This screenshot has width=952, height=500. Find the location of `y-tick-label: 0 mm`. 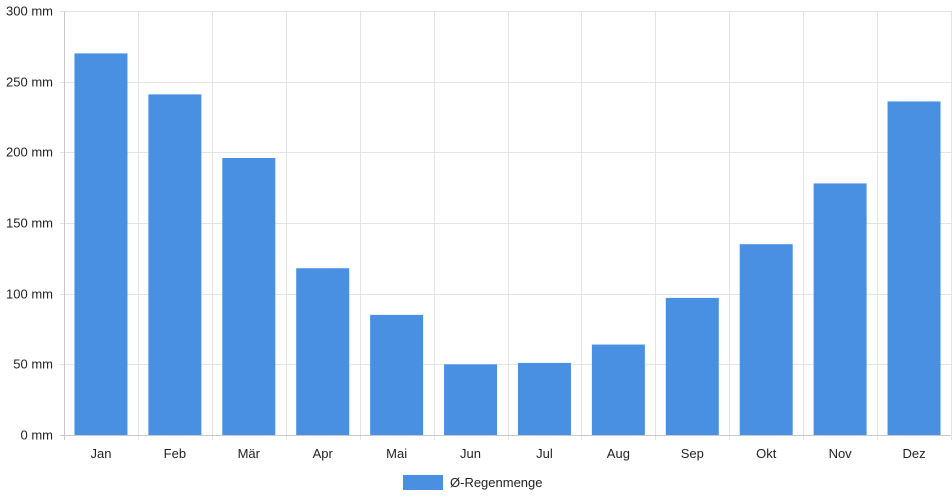

y-tick-label: 0 mm is located at coordinates (37, 435).